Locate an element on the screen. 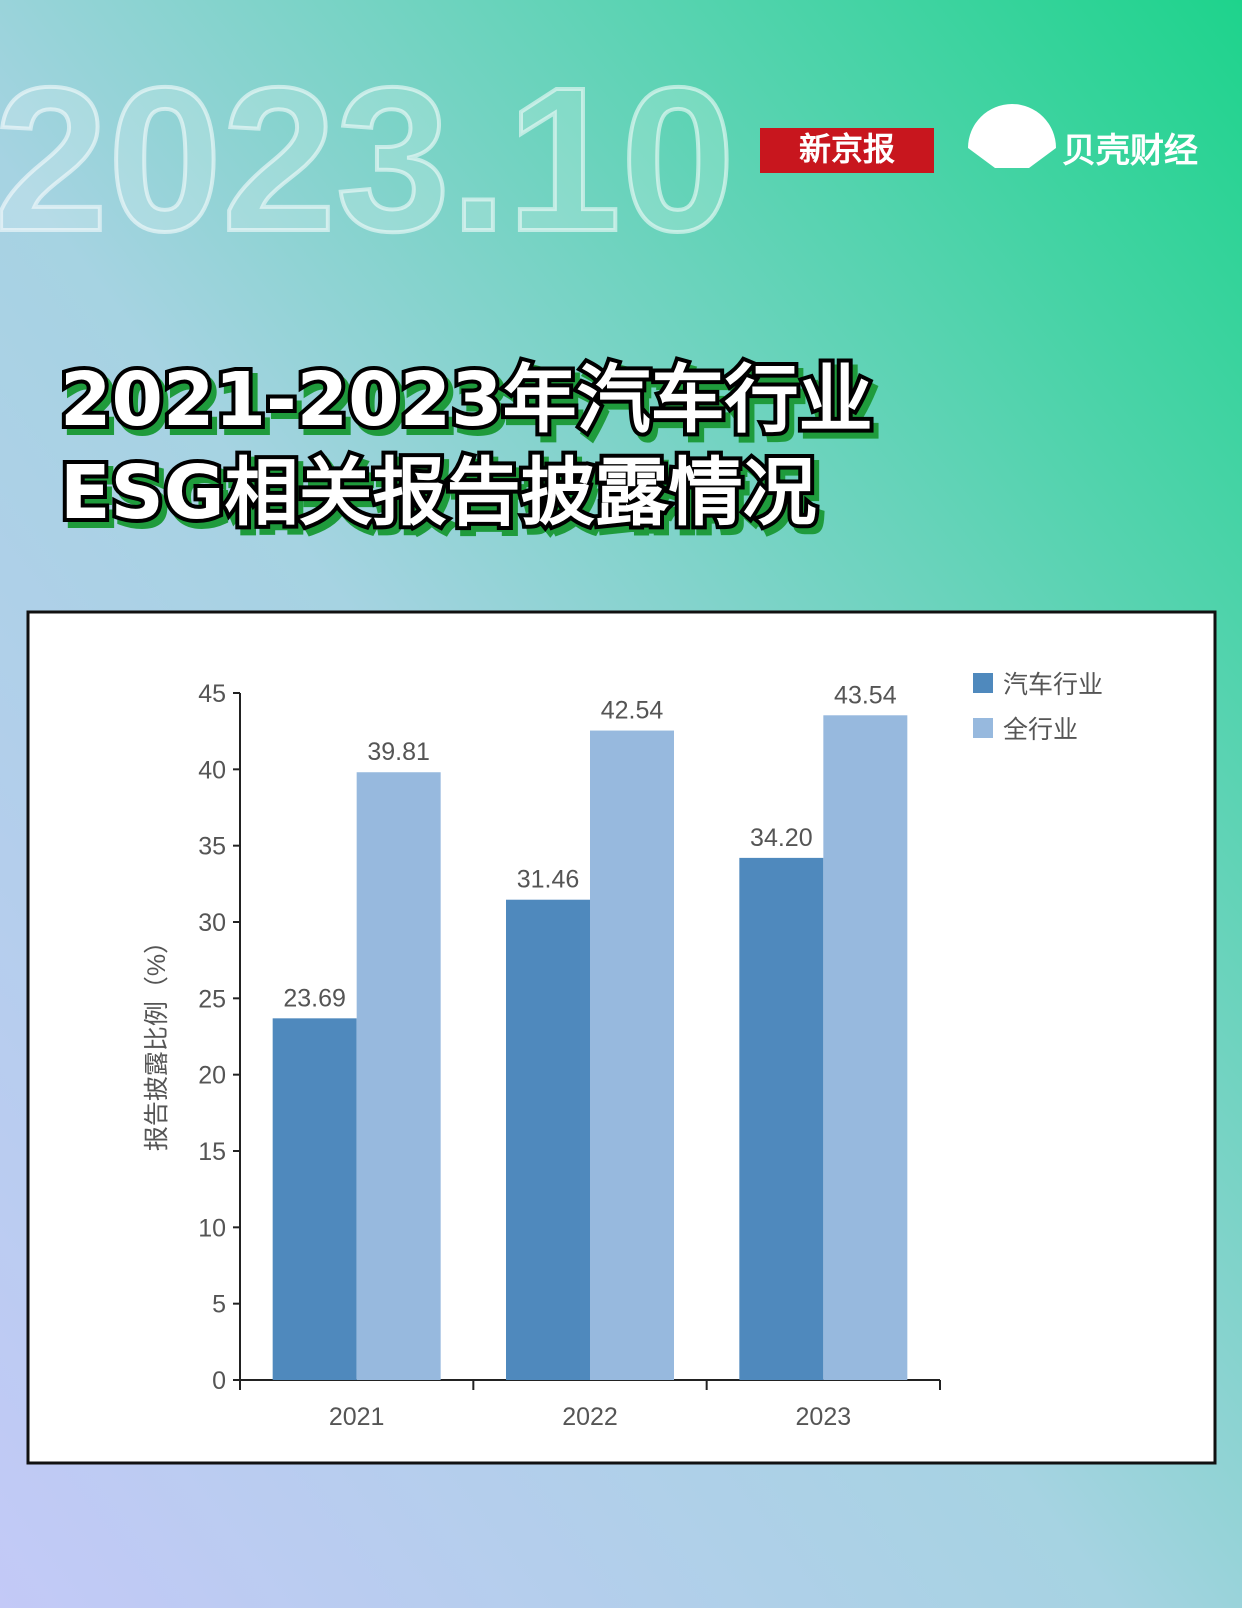  y-tick-label: 45 is located at coordinates (212, 694).